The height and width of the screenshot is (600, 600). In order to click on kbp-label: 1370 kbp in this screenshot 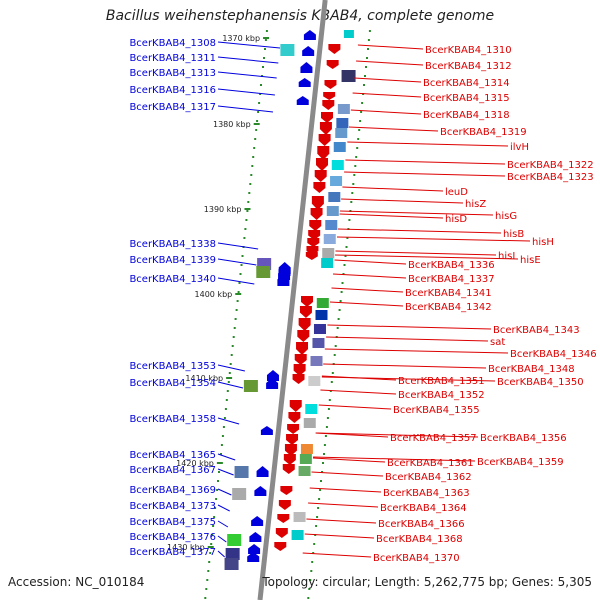, I will do `click(241, 38)`.